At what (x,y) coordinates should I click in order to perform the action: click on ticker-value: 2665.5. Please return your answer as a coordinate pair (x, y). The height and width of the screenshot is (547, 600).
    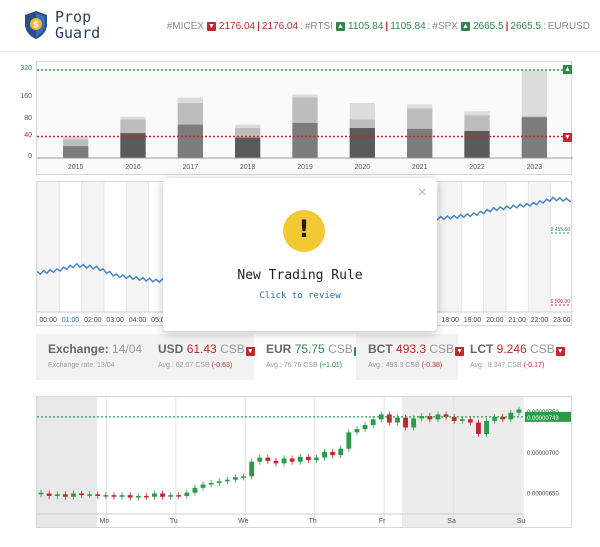
    Looking at the image, I should click on (488, 26).